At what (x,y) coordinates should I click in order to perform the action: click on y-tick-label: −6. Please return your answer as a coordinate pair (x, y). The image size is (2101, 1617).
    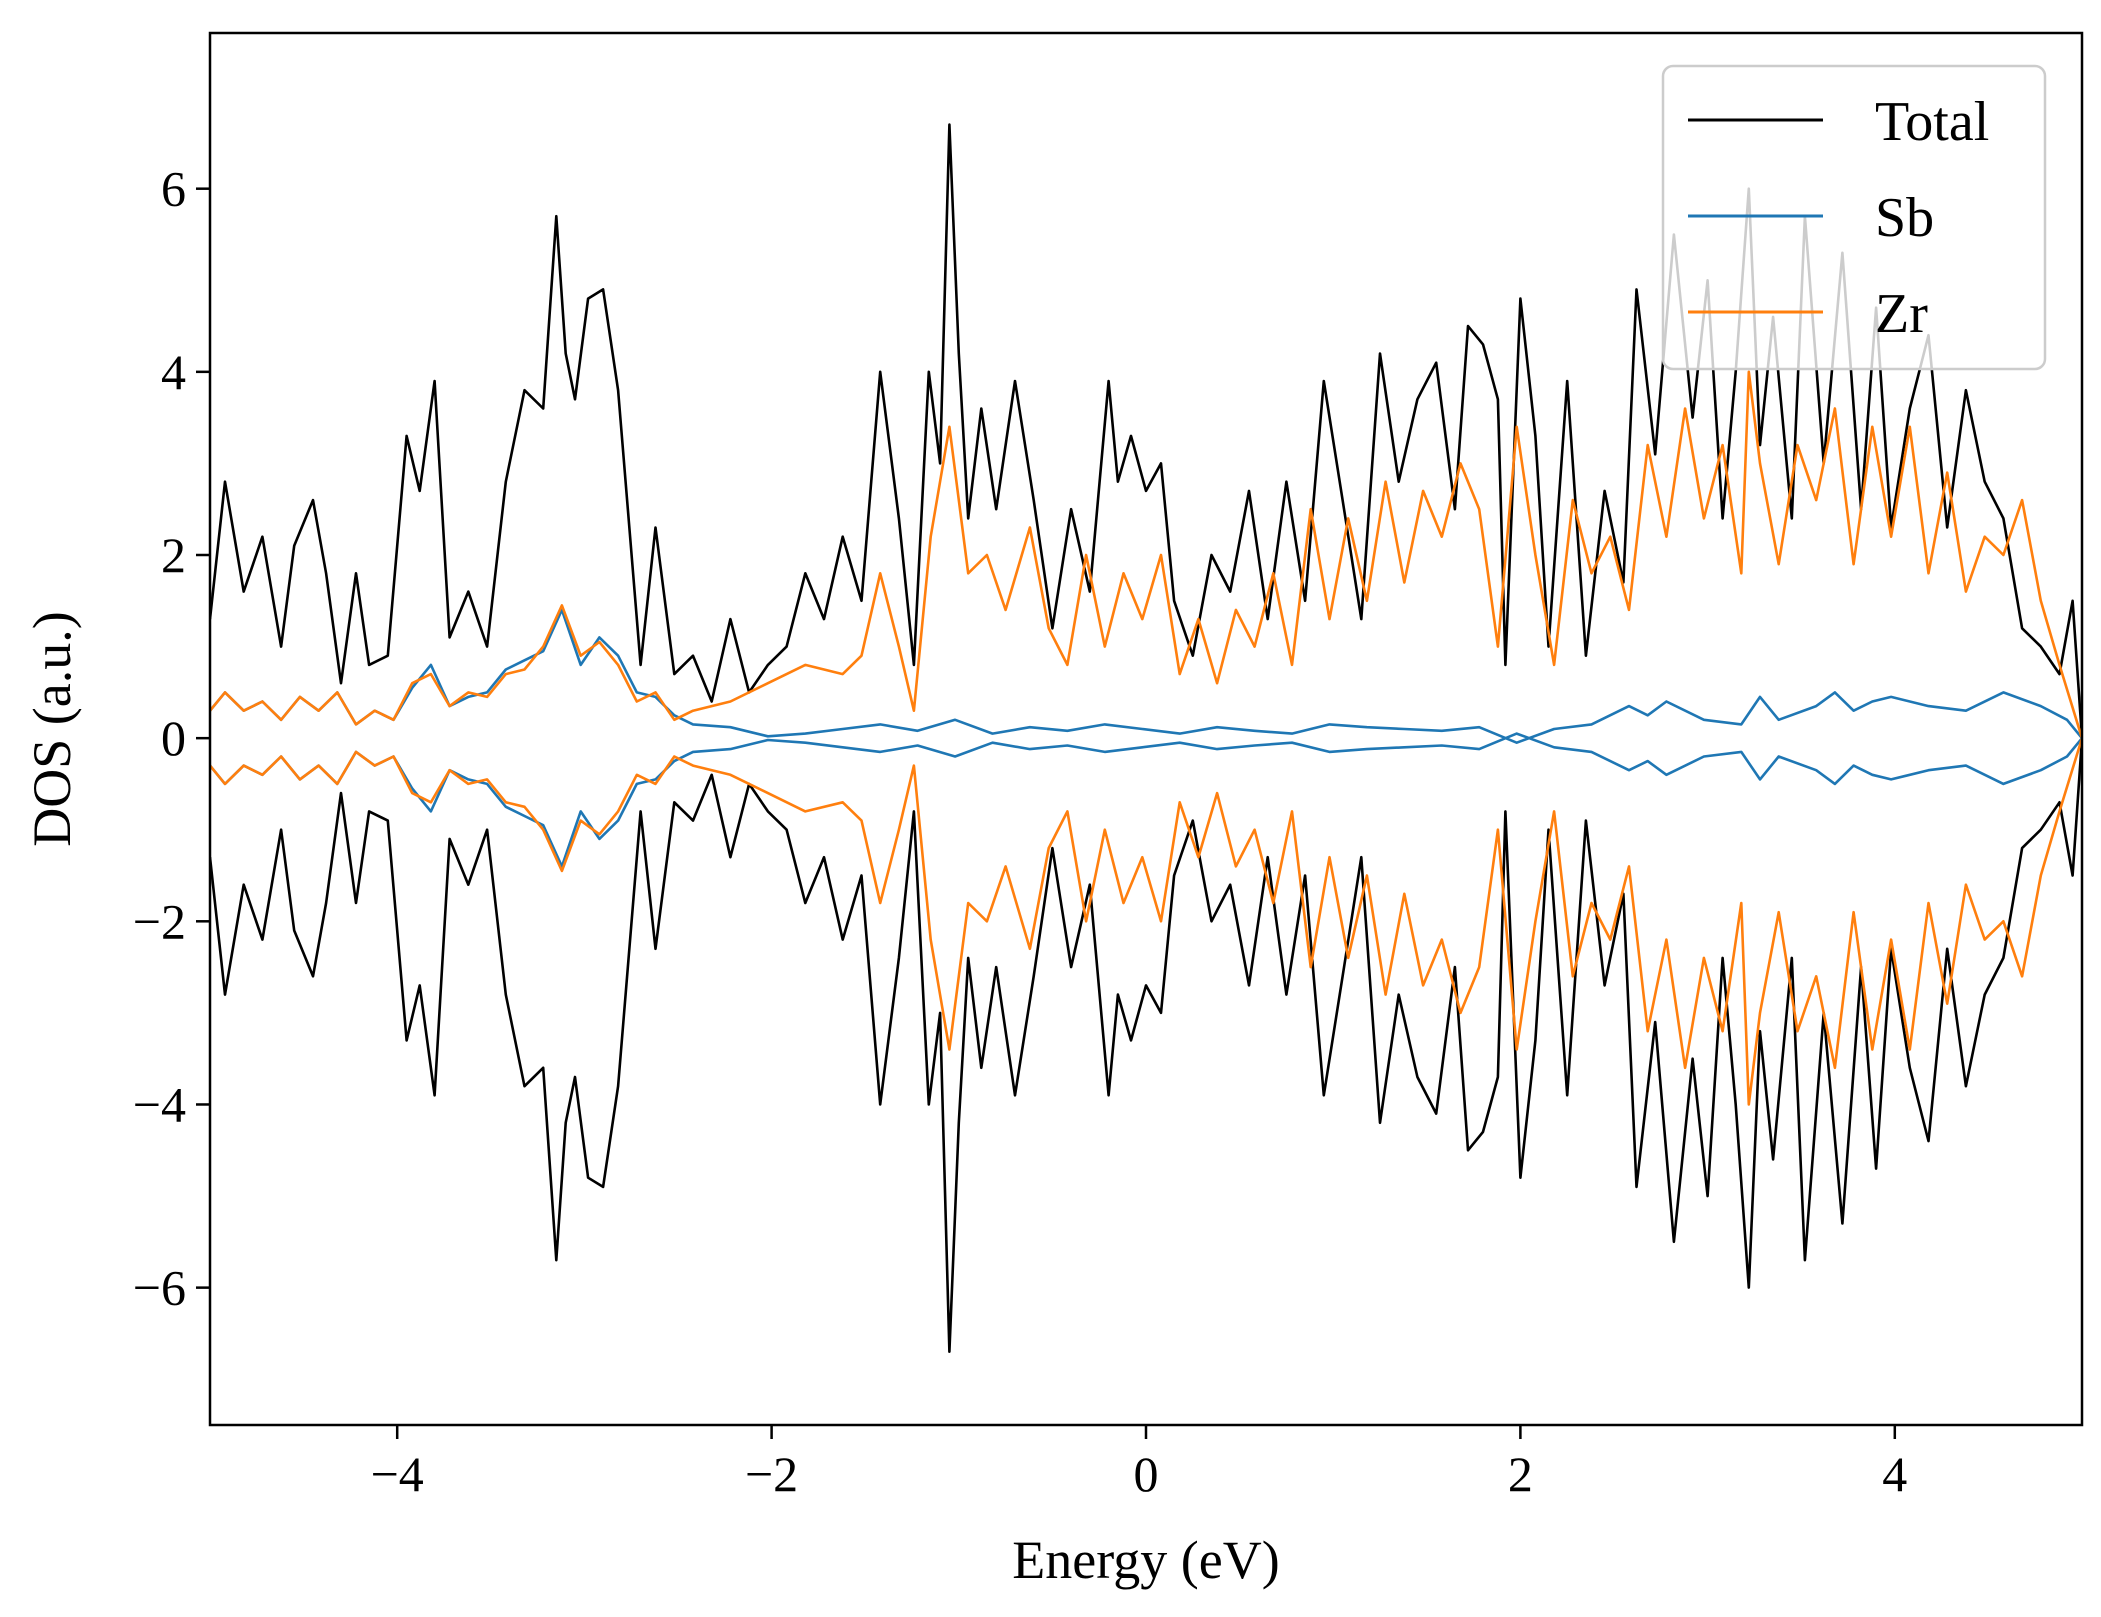
    Looking at the image, I should click on (159, 1288).